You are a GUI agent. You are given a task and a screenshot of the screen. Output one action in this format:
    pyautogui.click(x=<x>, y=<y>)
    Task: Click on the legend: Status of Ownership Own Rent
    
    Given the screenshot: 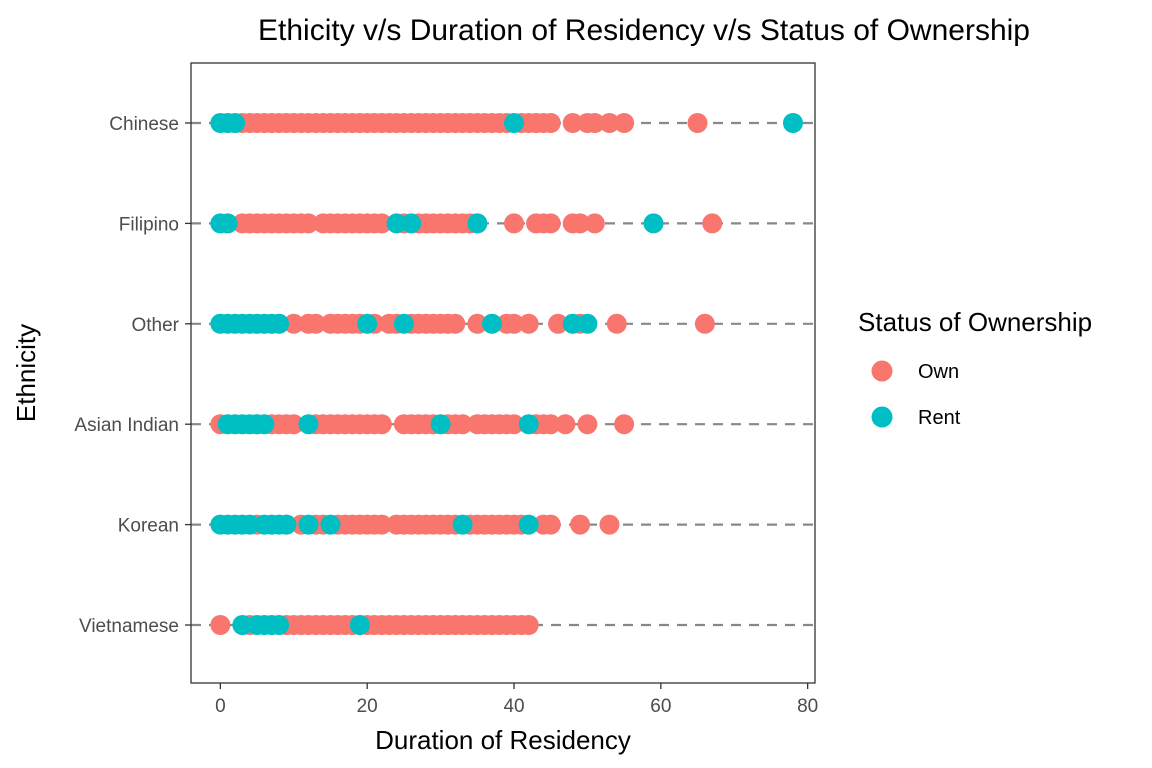 What is the action you would take?
    pyautogui.click(x=975, y=368)
    